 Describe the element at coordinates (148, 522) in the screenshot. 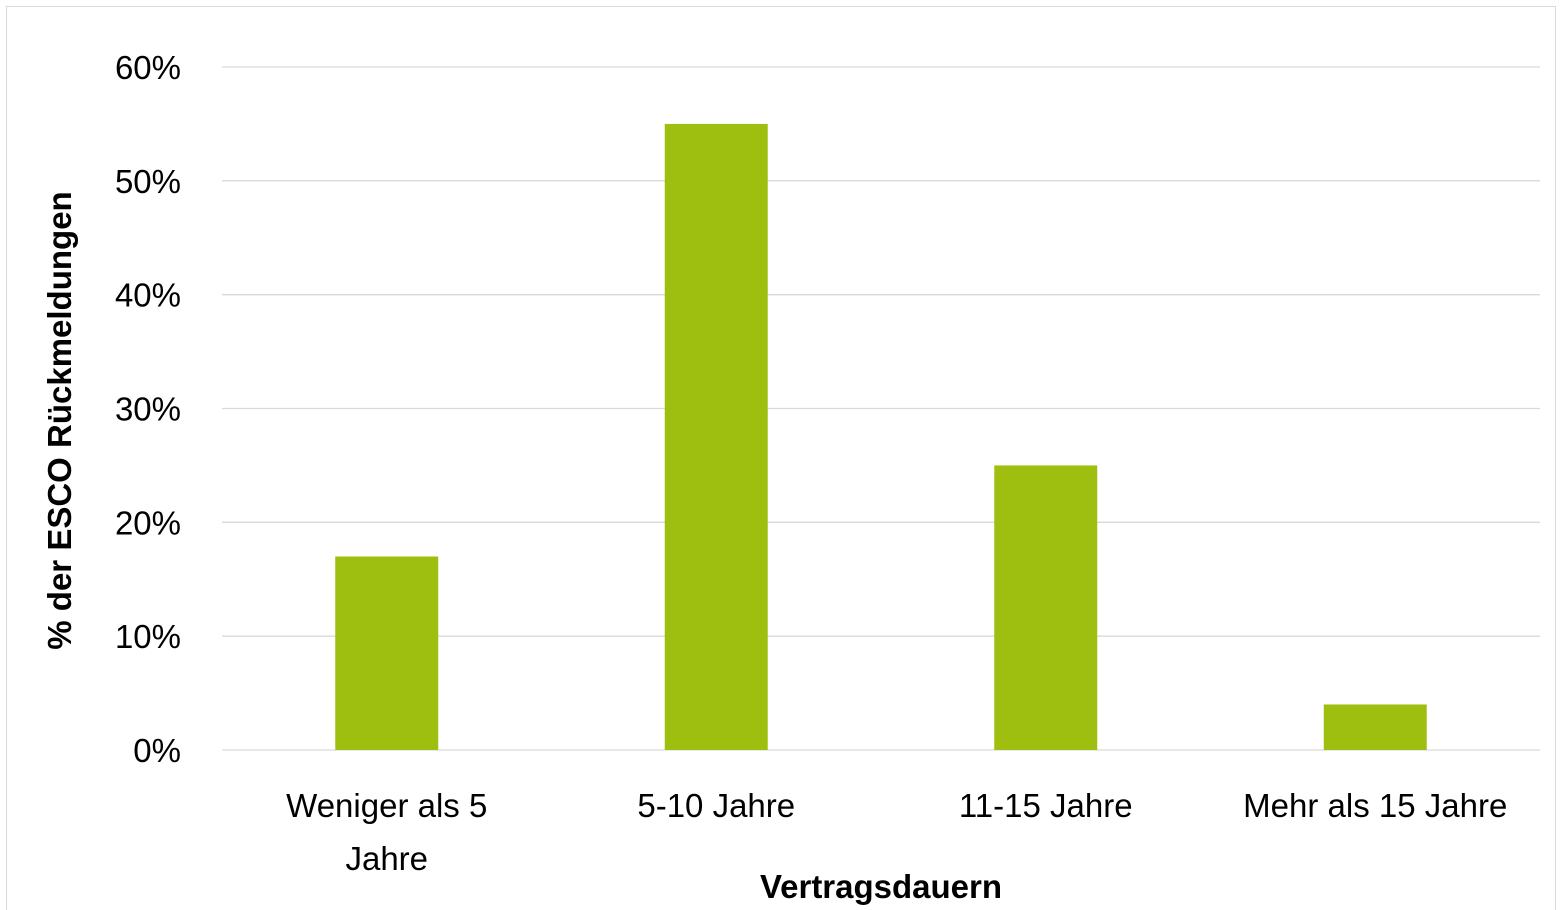

I see `y-tick-label: 20%` at that location.